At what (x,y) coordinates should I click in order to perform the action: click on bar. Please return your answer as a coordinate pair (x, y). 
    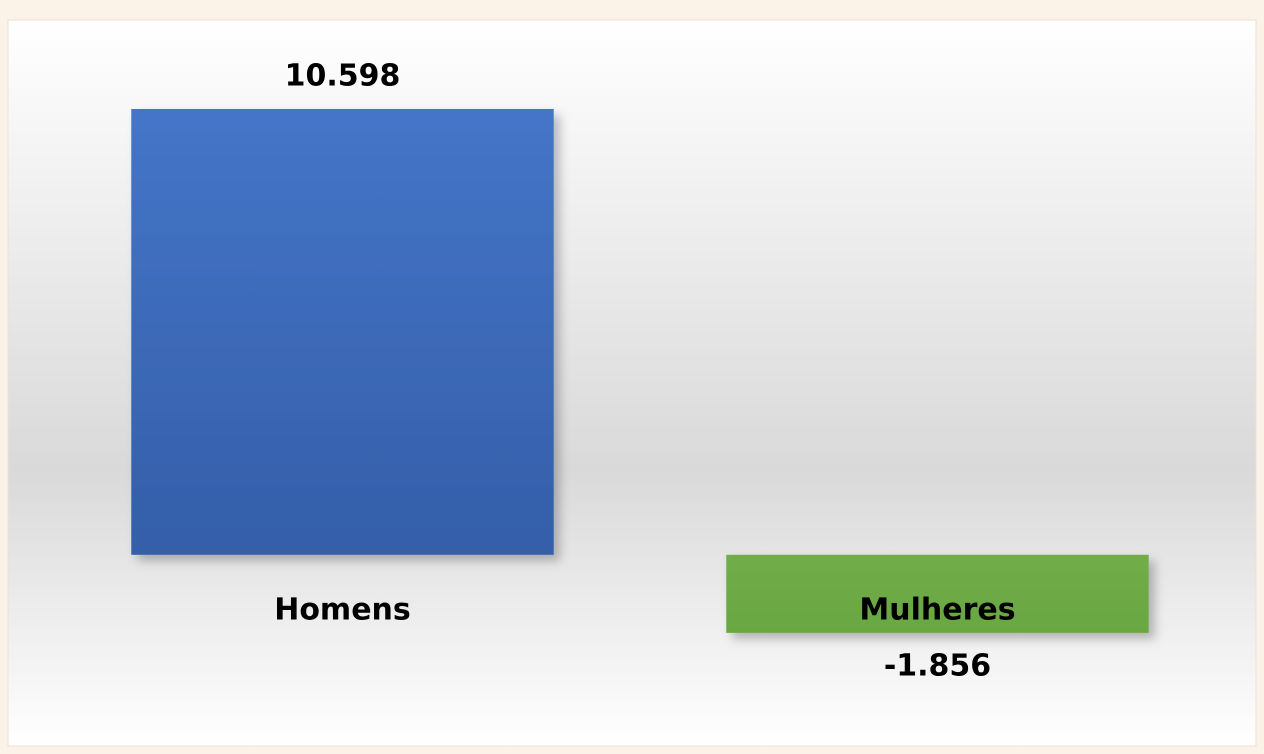
    Looking at the image, I should click on (937, 593).